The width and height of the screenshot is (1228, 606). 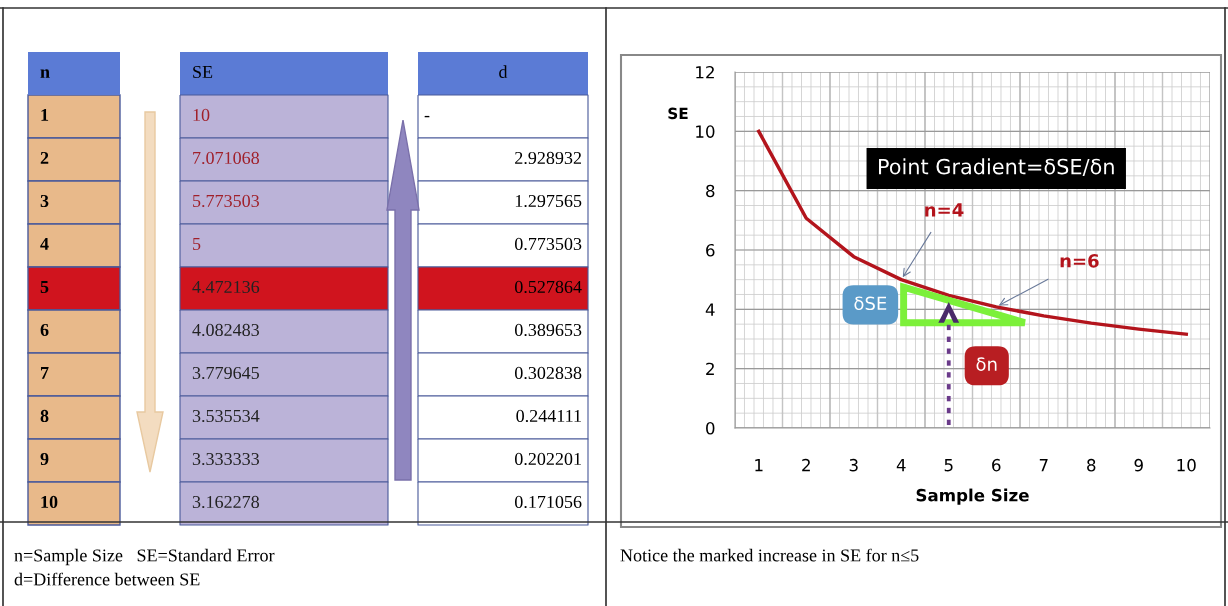 What do you see at coordinates (44, 287) in the screenshot?
I see `y-tick-label: 5` at bounding box center [44, 287].